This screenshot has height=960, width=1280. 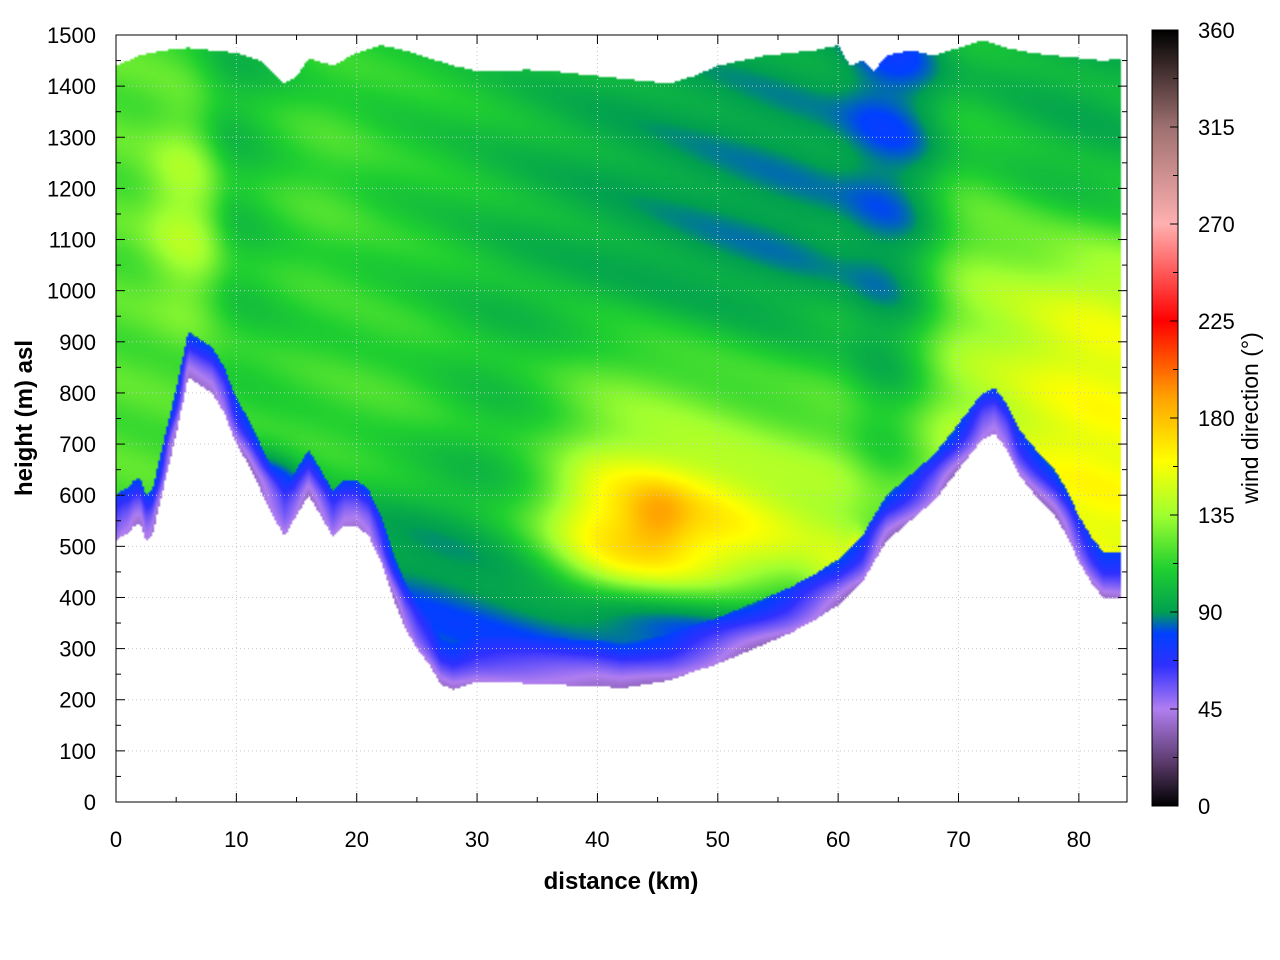 I want to click on y-tick-label: 1200, so click(x=71, y=188).